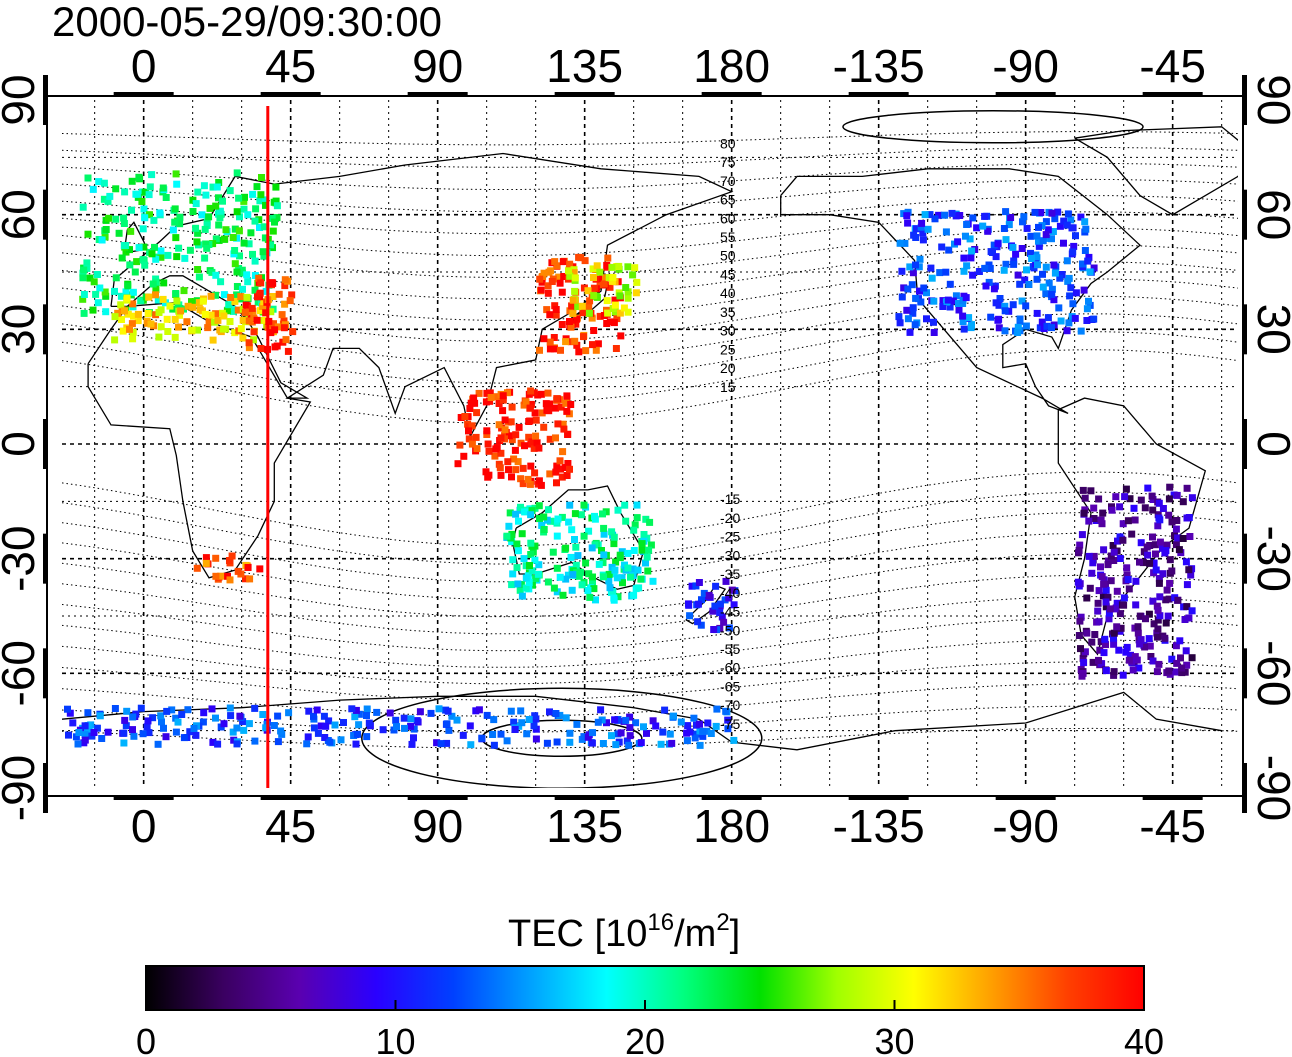 The image size is (1292, 1057). Describe the element at coordinates (650, 387) in the screenshot. I see `mag-lat-contour` at that location.